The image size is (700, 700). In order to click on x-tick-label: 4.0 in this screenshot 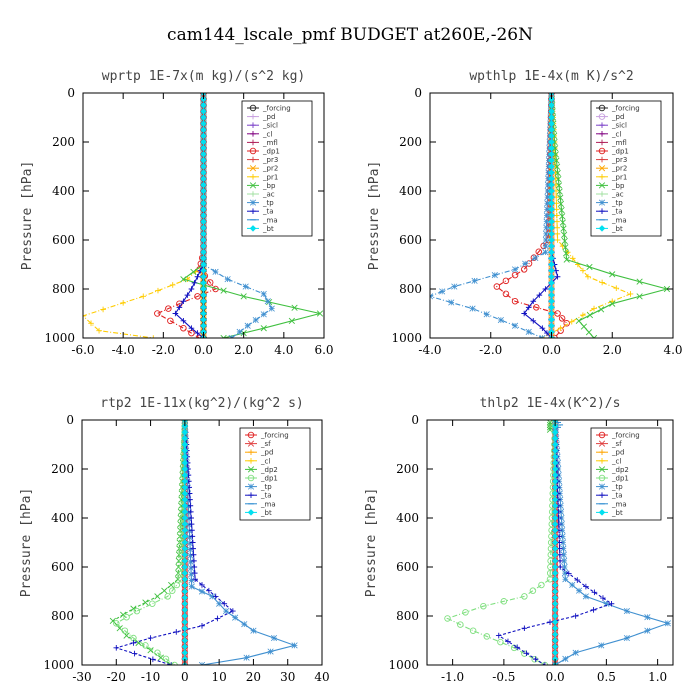, I will do `click(672, 350)`.